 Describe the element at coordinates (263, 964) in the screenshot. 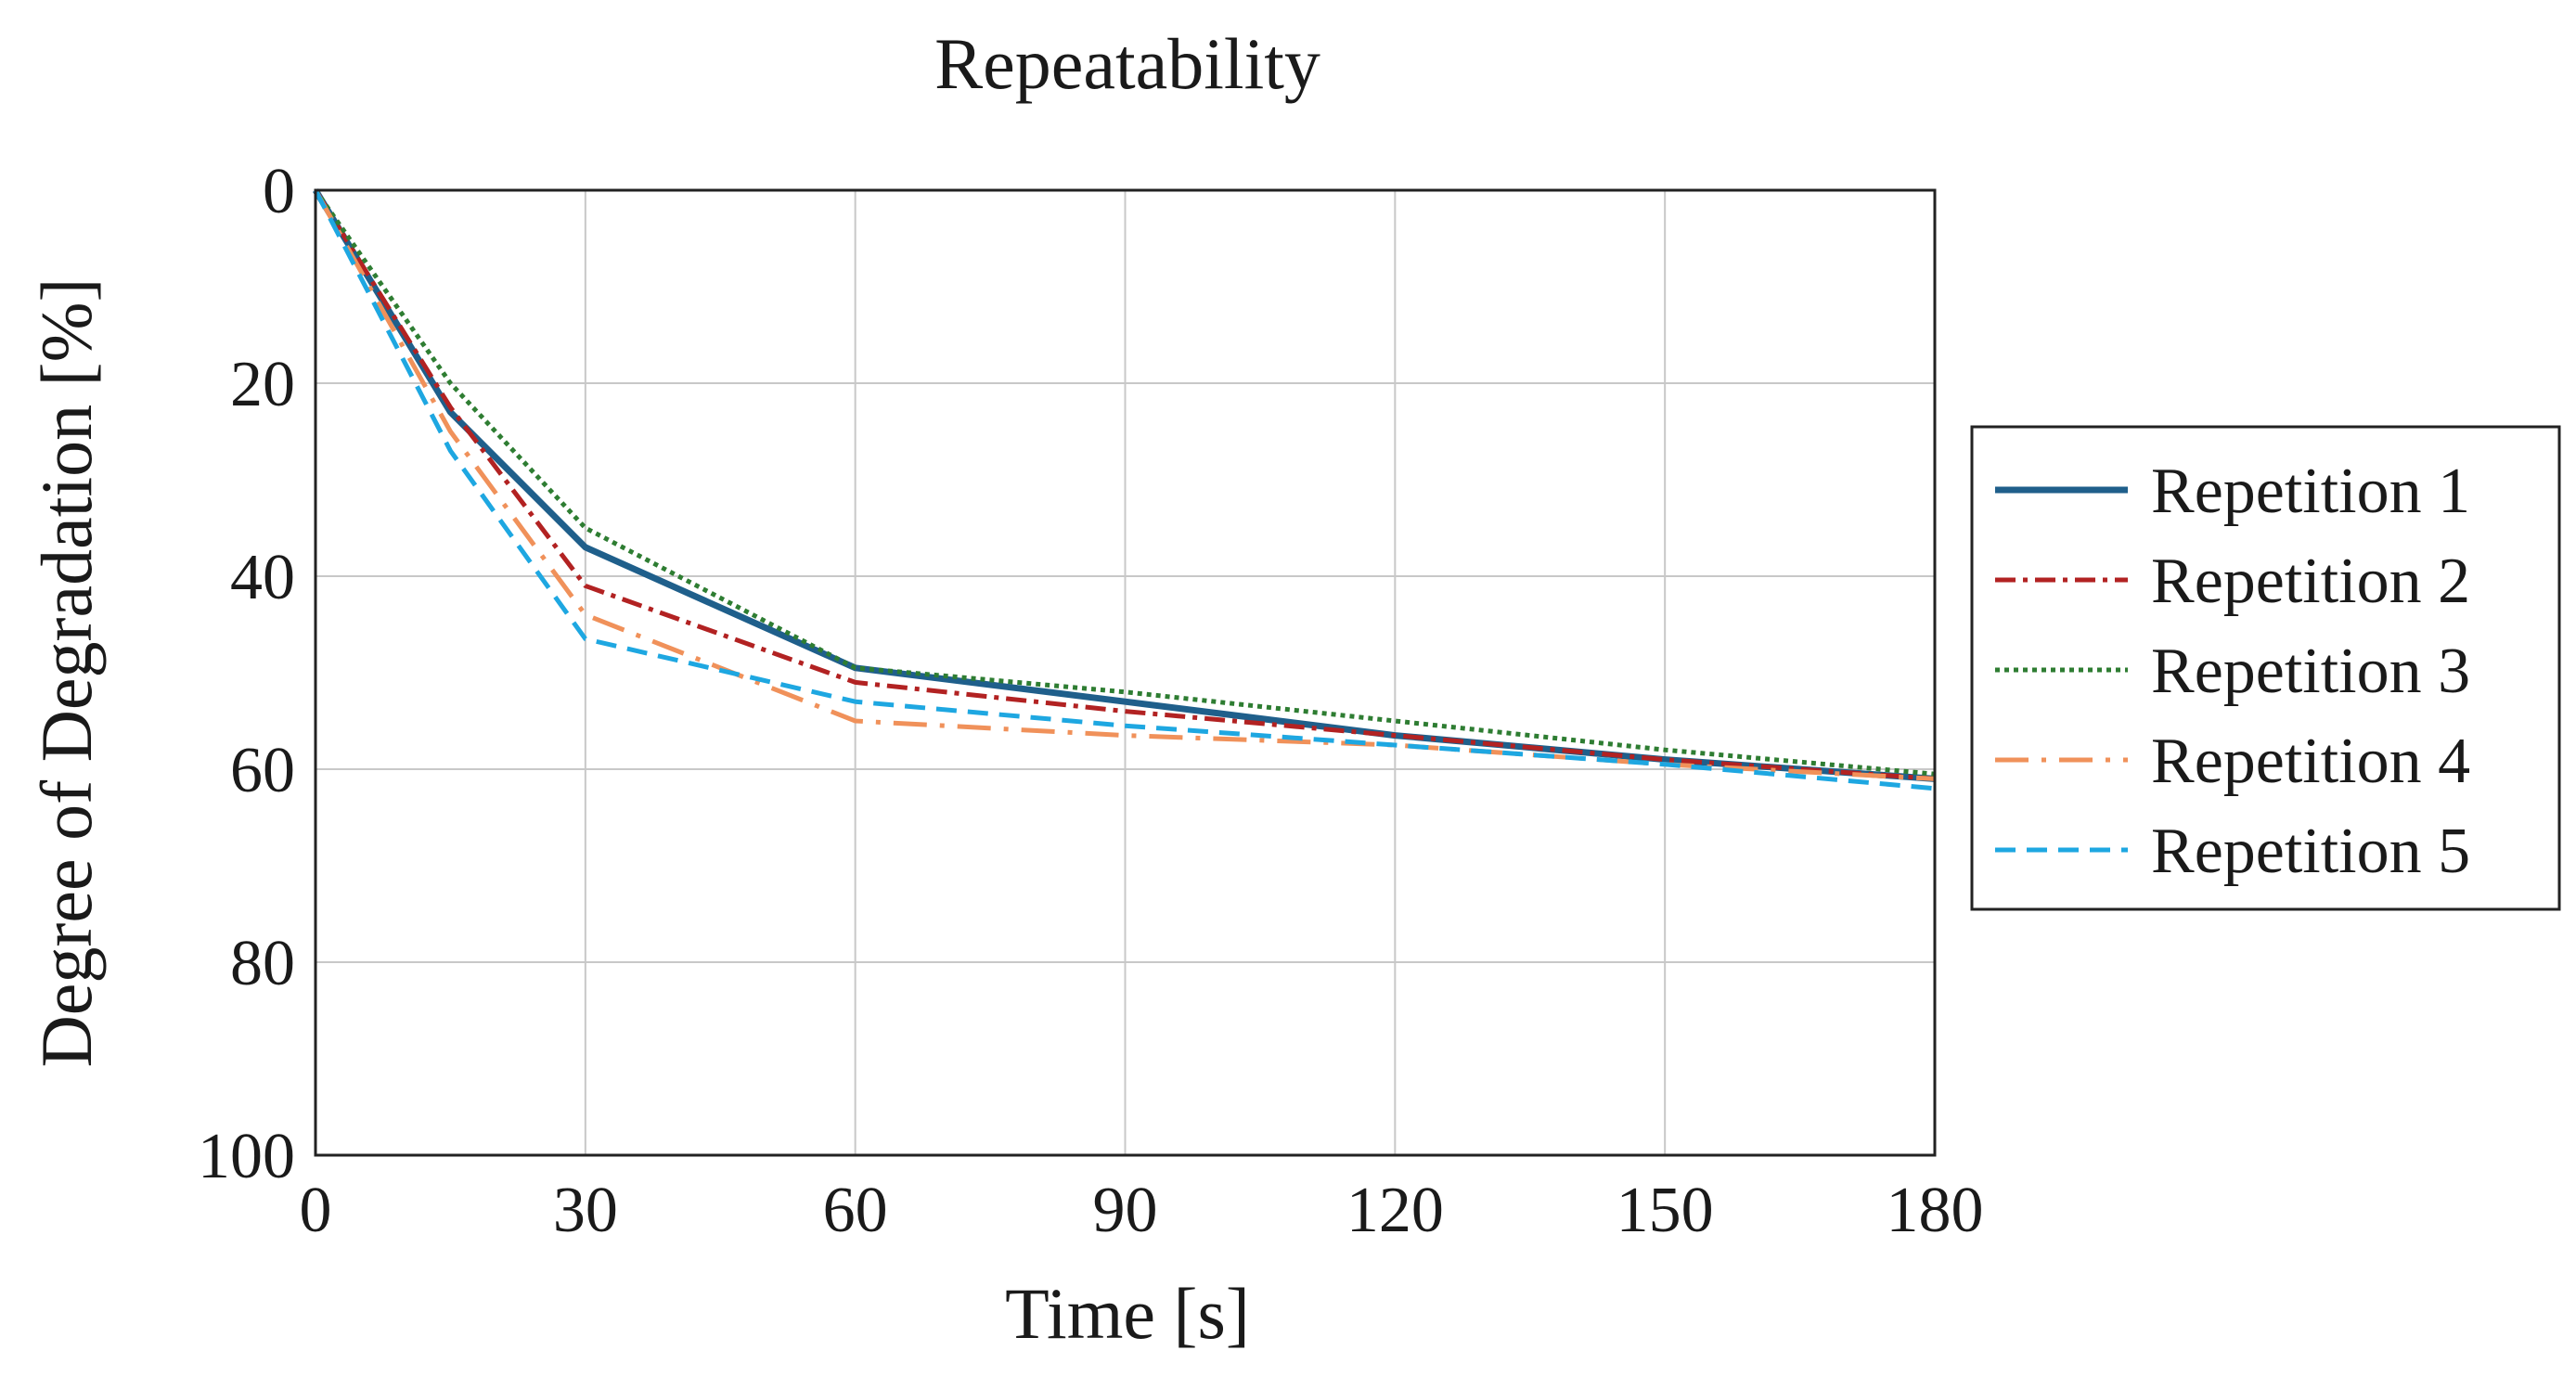

I see `y-tick-label: 80` at that location.